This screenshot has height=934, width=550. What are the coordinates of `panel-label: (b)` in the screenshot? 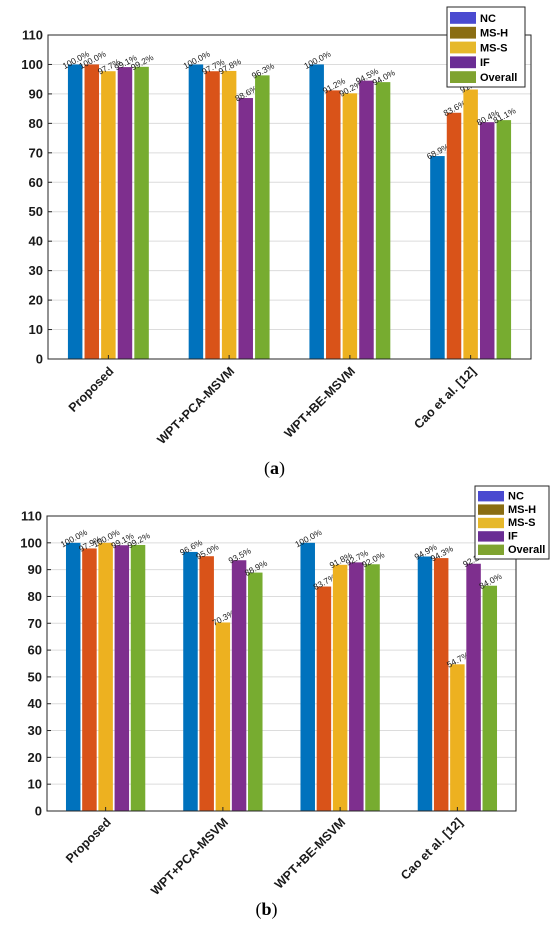 It's located at (266, 909).